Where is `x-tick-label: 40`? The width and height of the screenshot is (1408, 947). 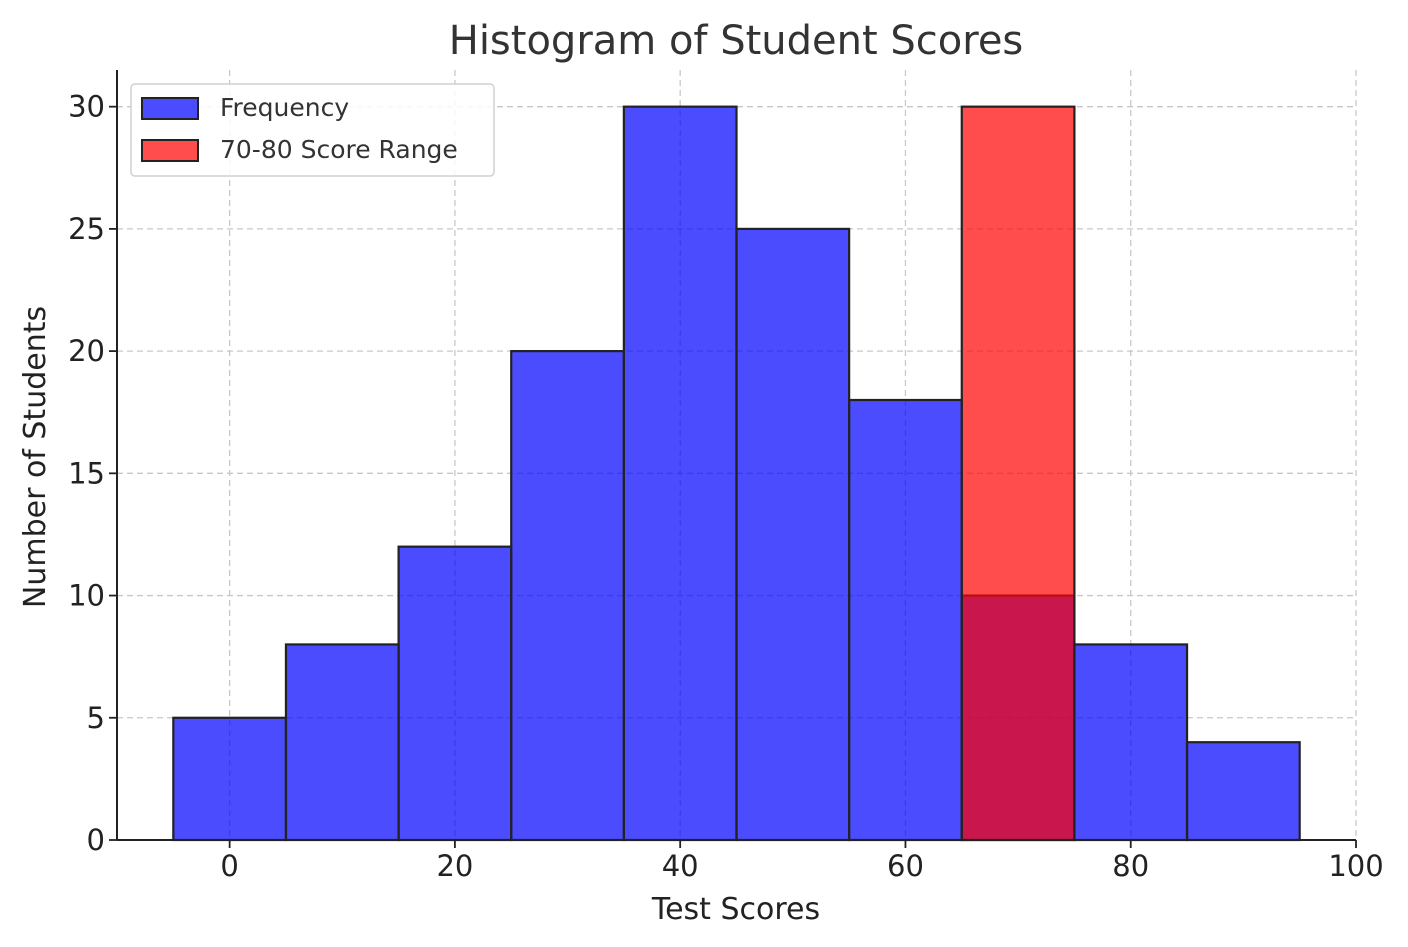
x-tick-label: 40 is located at coordinates (680, 866).